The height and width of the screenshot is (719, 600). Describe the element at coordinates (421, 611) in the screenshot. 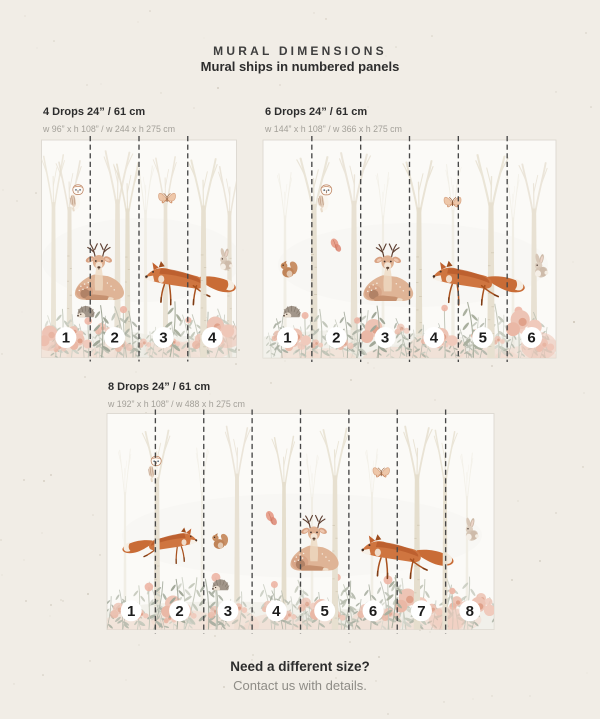

I see `svg-text: 7` at that location.